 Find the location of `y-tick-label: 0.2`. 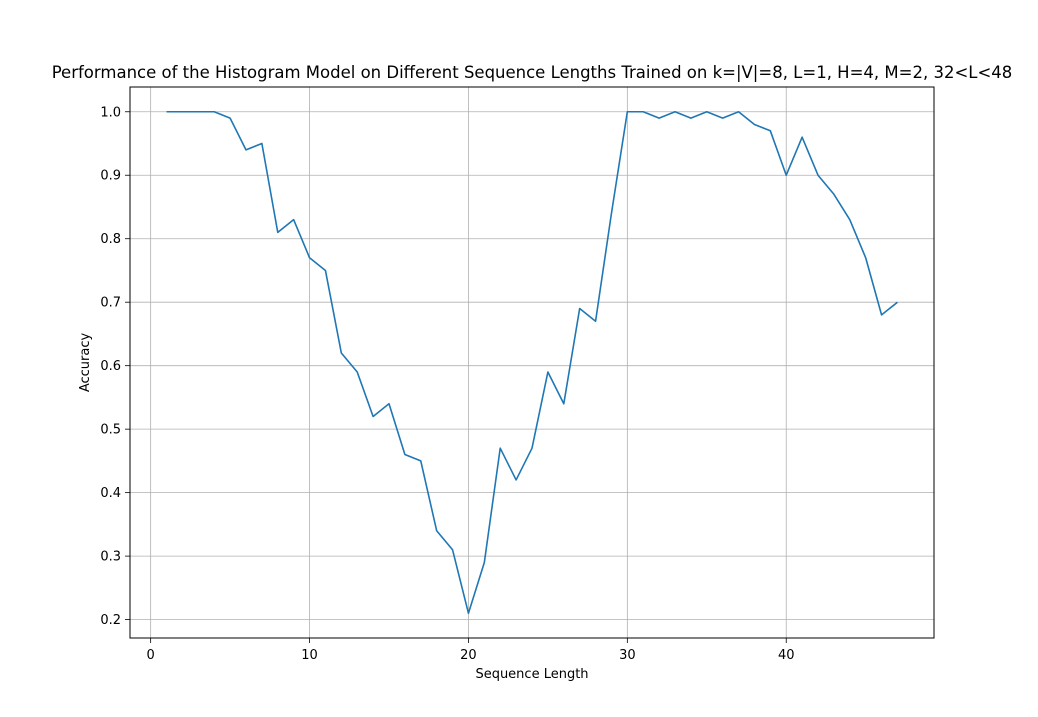

y-tick-label: 0.2 is located at coordinates (110, 620).